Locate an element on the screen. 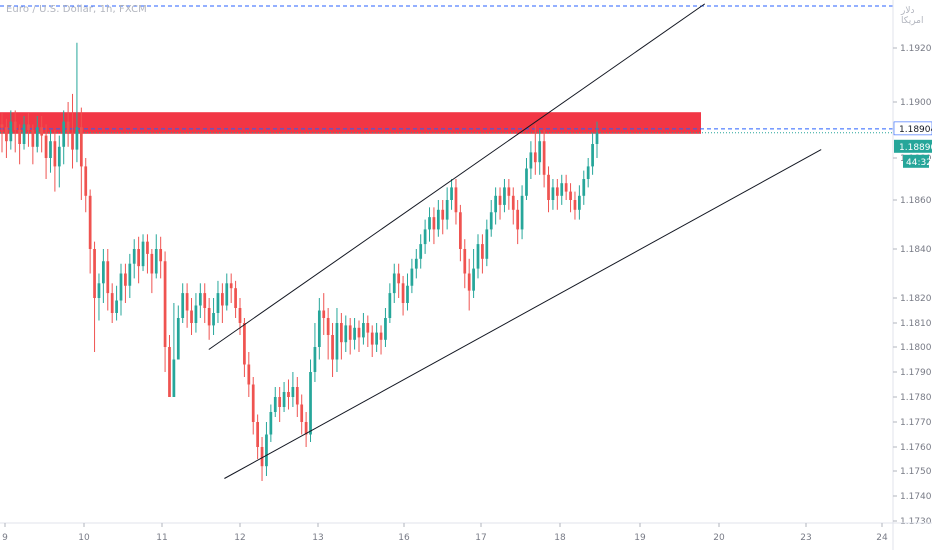 The image size is (932, 550). brand-label: دلار امریکا is located at coordinates (912, 16).